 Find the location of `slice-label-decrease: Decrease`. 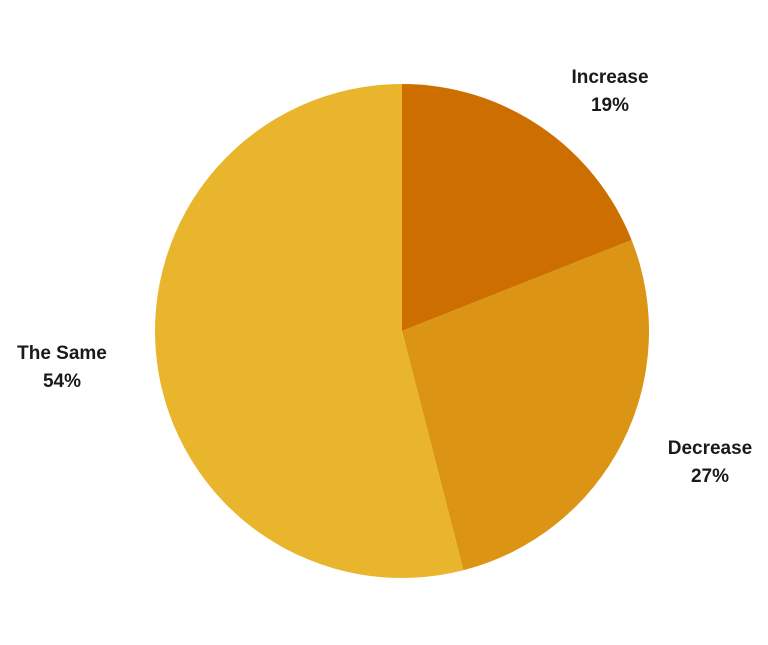

slice-label-decrease: Decrease is located at coordinates (710, 448).